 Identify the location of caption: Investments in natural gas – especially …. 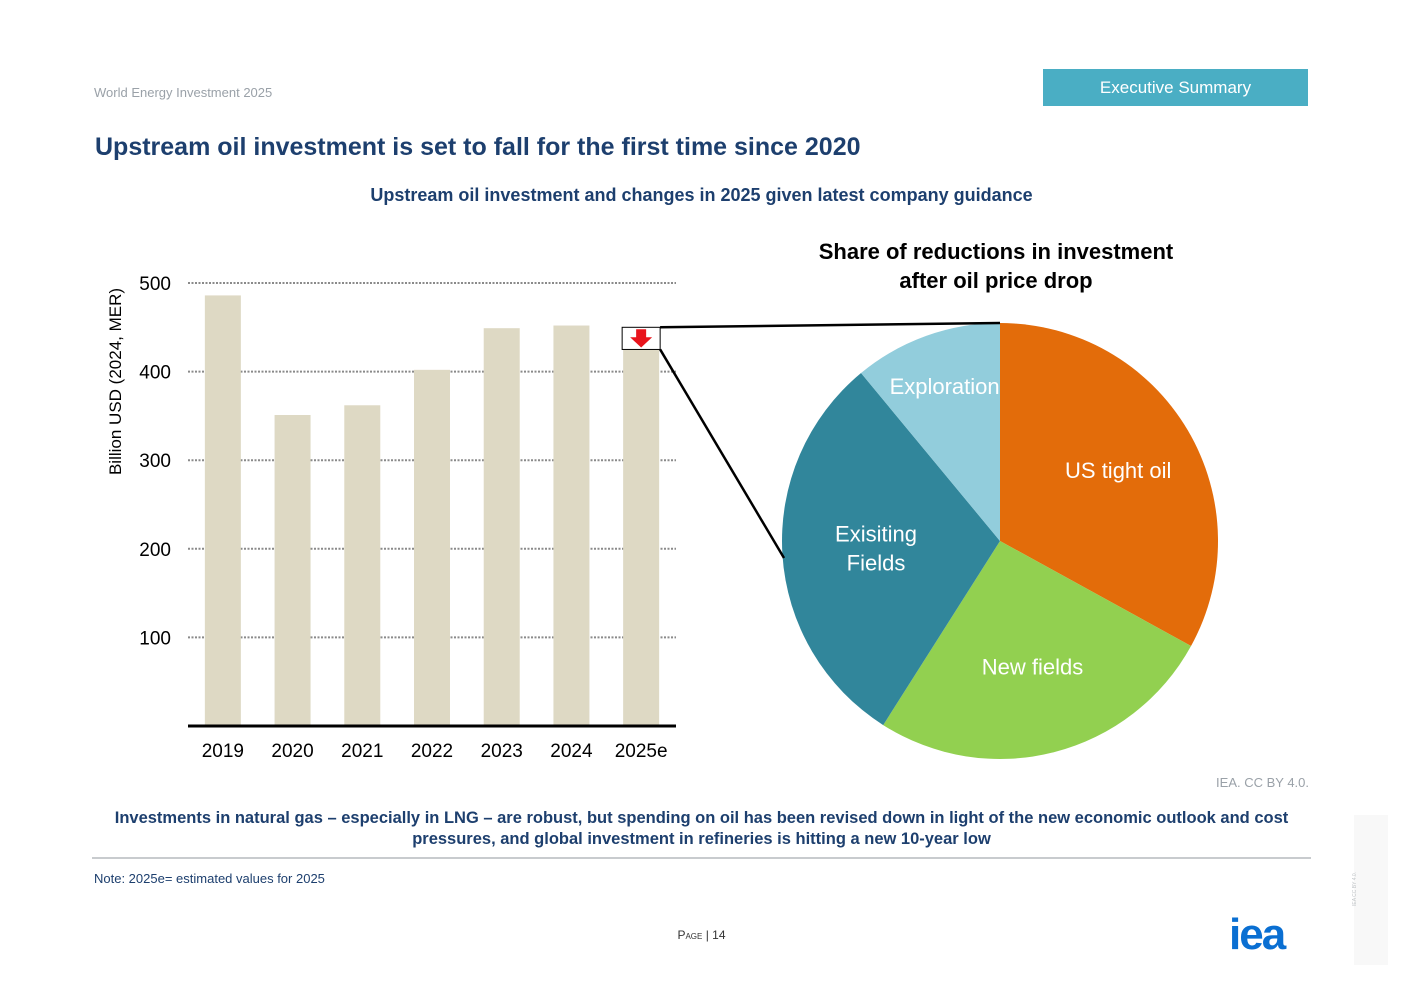
(701, 828).